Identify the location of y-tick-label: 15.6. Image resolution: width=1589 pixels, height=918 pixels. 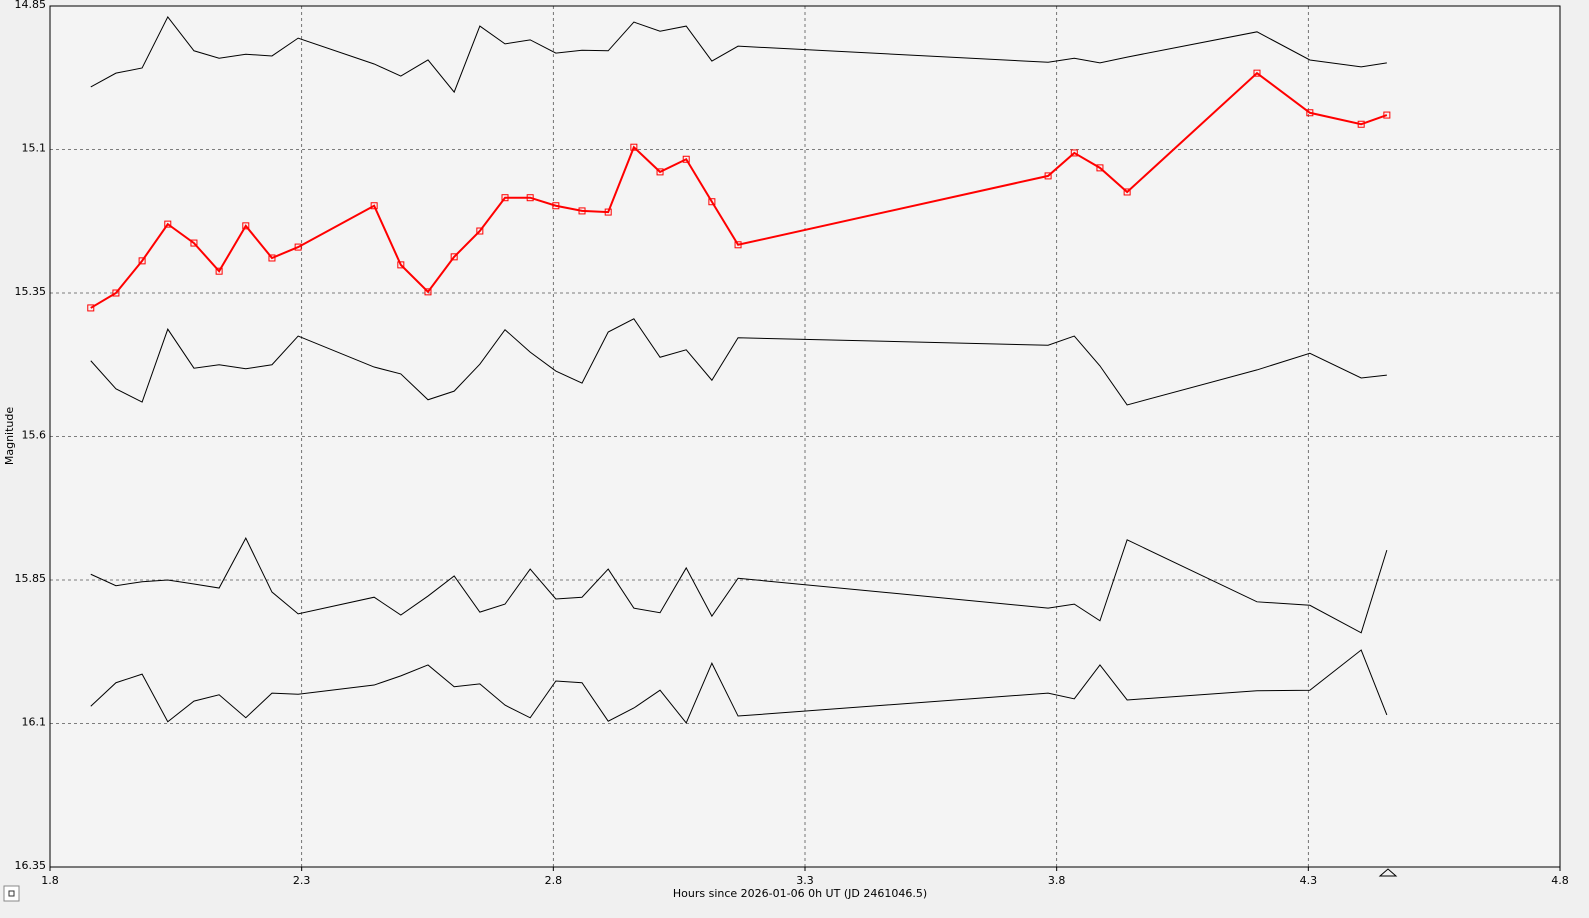
(34, 435).